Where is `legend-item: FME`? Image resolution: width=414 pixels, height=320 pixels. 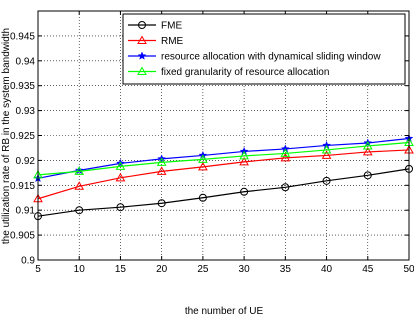 legend-item: FME is located at coordinates (155, 26).